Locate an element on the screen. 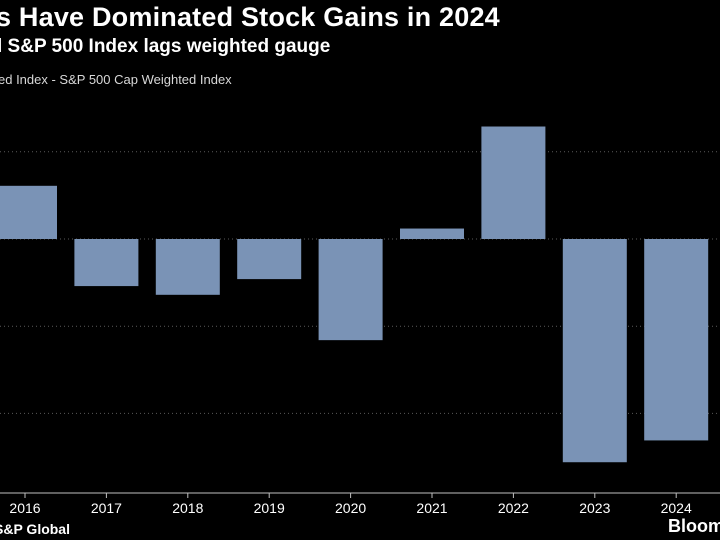 The image size is (720, 540). bar-2024 is located at coordinates (676, 340).